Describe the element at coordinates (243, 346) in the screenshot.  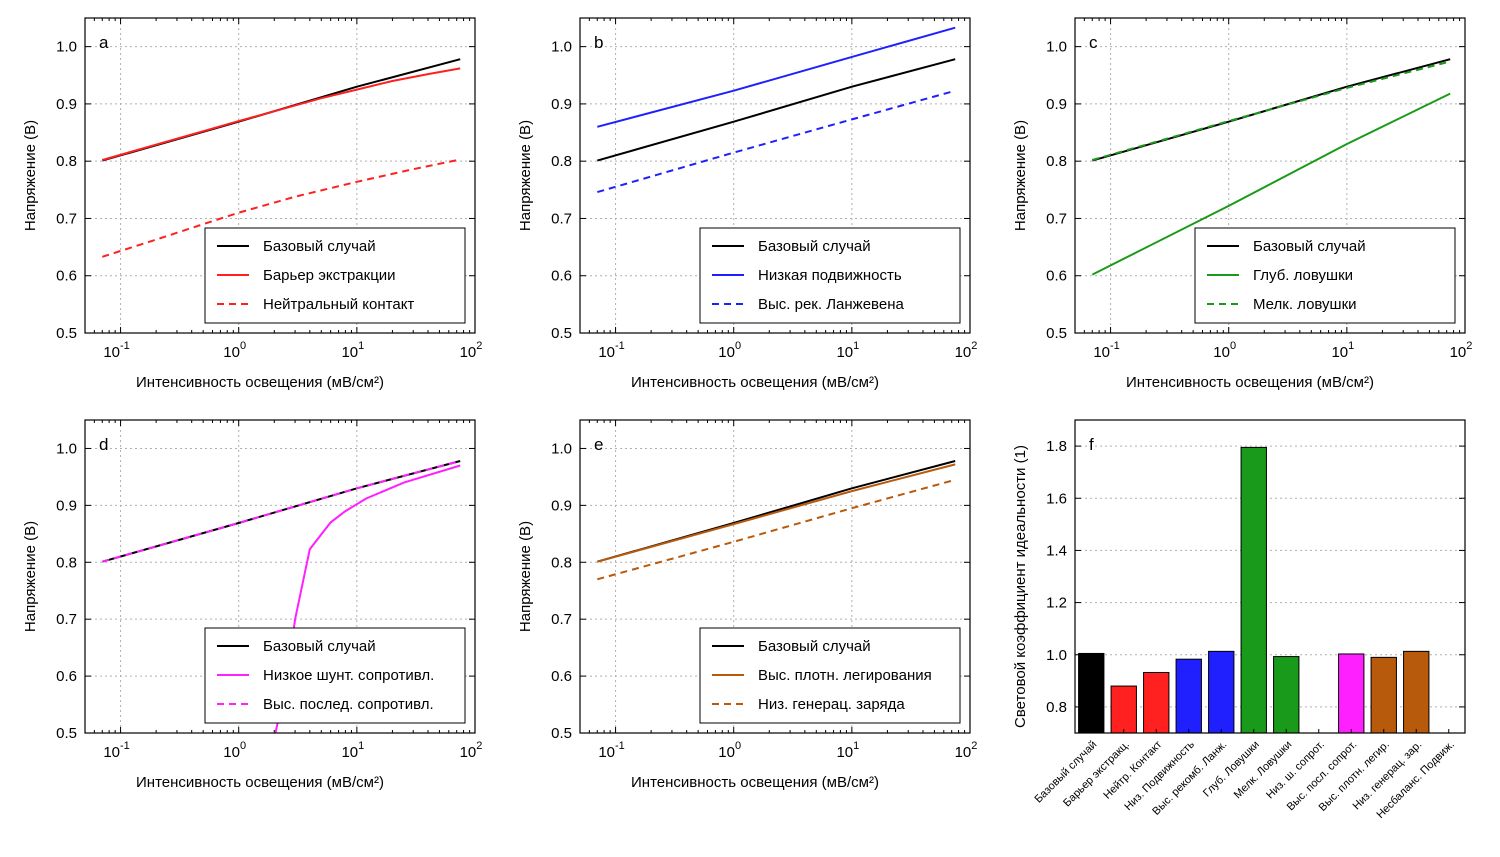
I see `x-tick-exponent: 0` at that location.